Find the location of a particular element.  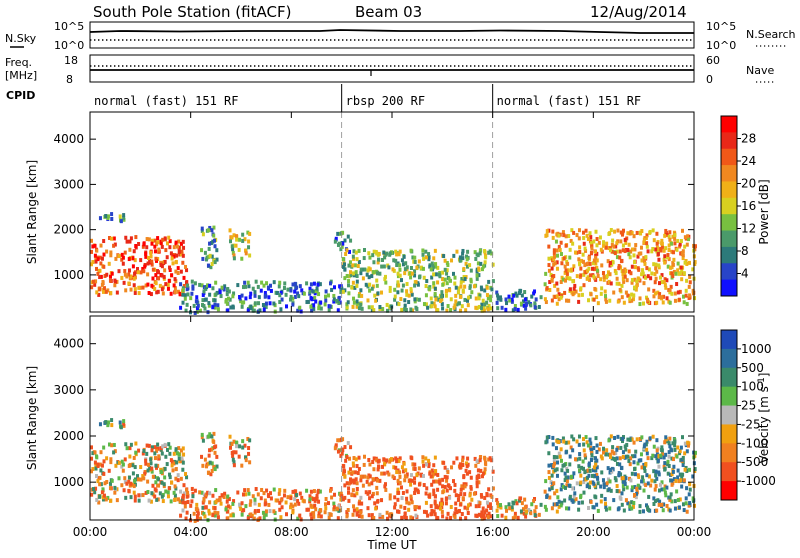

cpid-segment-1: rbsp 200 RF is located at coordinates (385, 101).